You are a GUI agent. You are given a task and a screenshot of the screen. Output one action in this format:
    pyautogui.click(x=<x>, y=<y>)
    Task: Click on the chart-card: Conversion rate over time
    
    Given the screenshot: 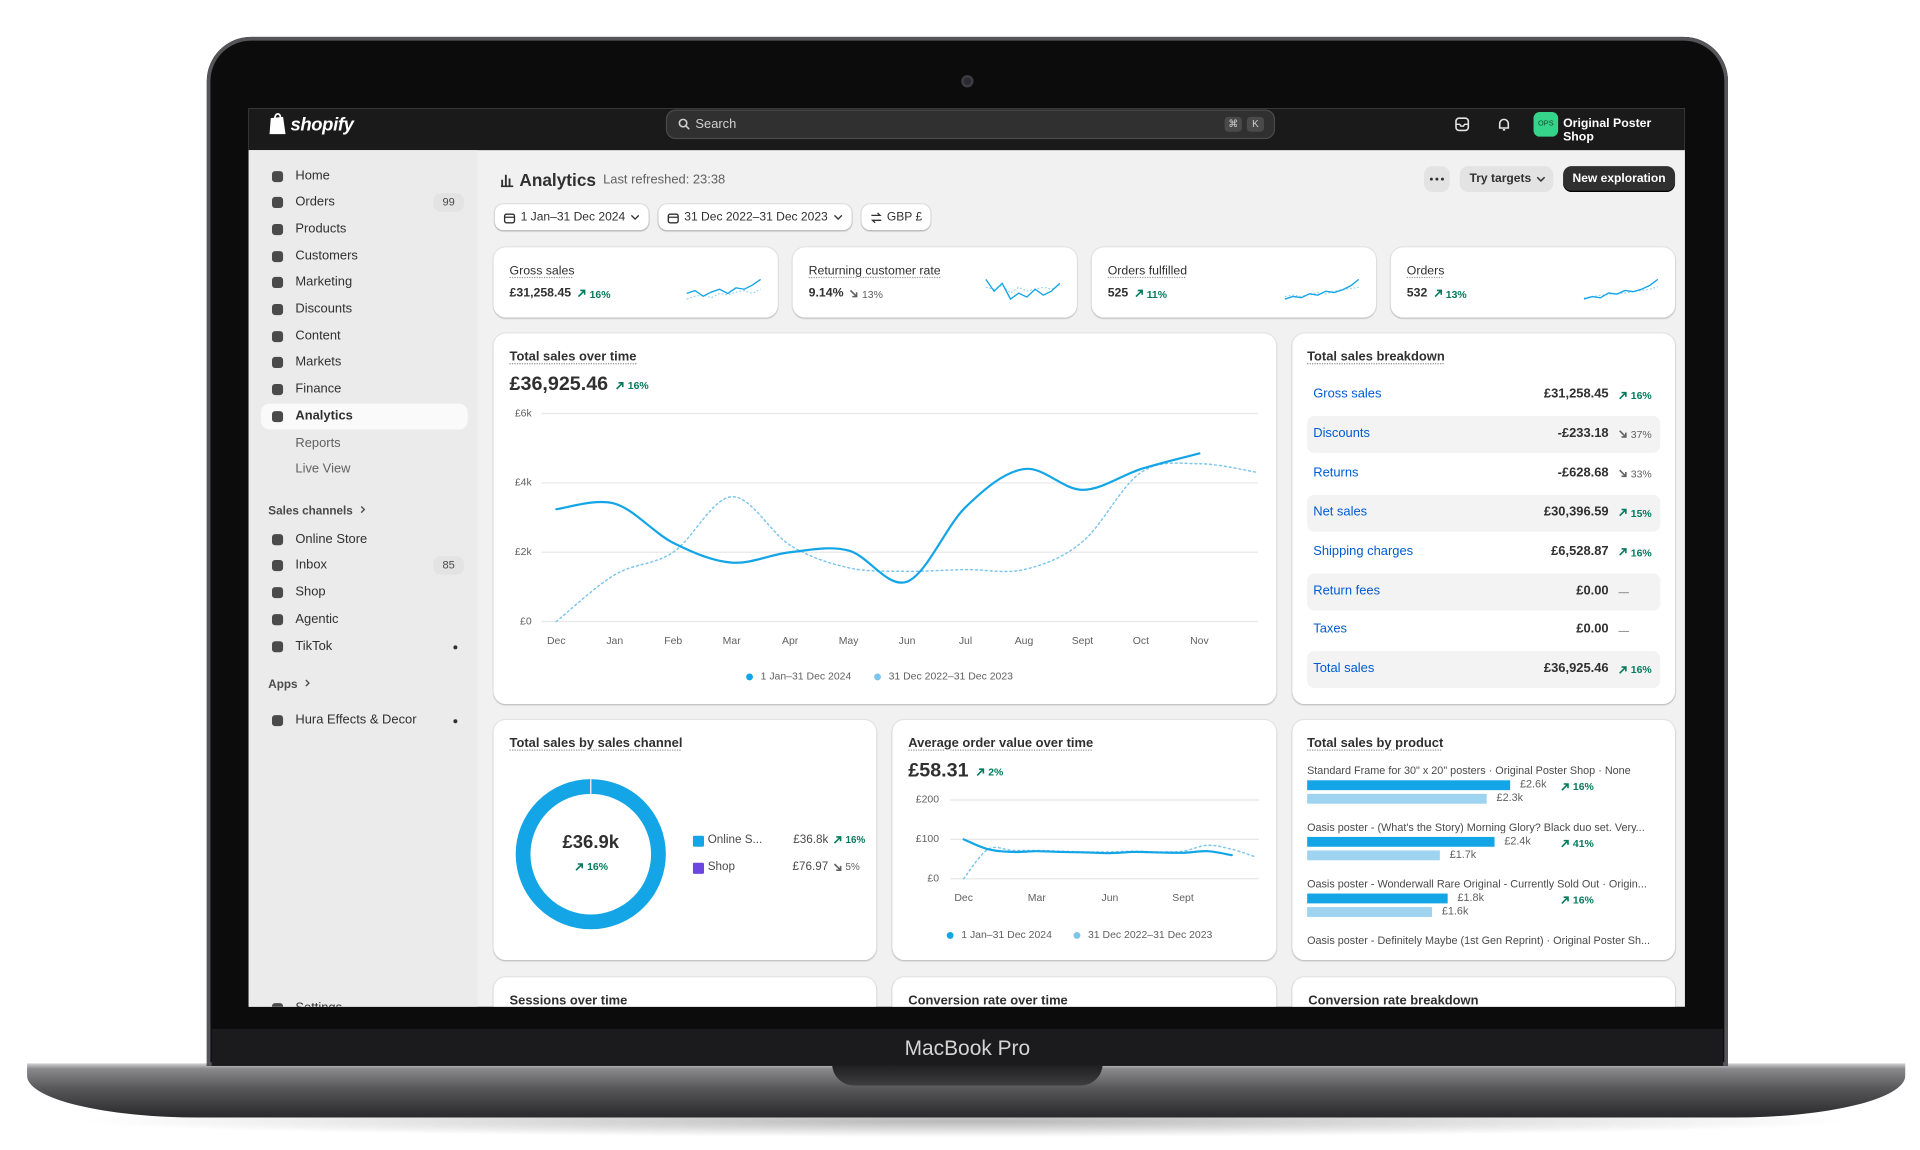 What is the action you would take?
    pyautogui.click(x=1084, y=992)
    